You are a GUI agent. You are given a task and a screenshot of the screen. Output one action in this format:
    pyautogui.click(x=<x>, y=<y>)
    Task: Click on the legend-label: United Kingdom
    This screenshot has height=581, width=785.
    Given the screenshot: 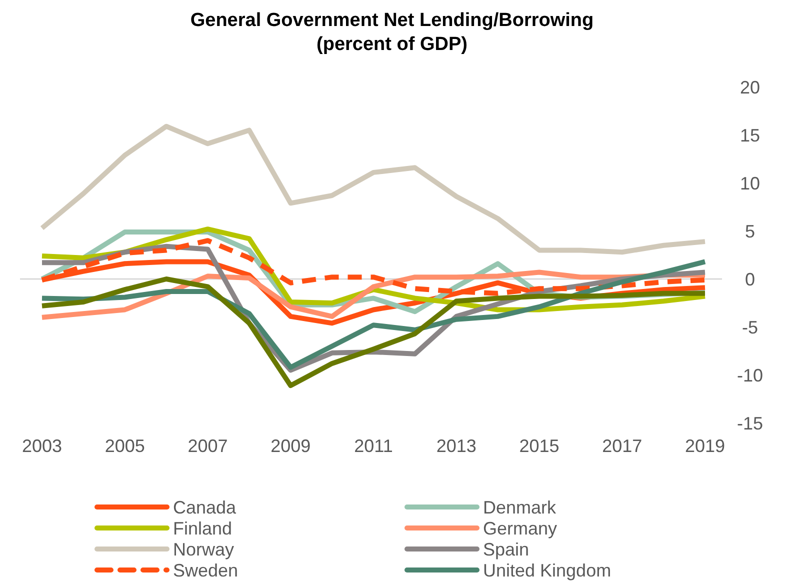 What is the action you would take?
    pyautogui.click(x=547, y=570)
    